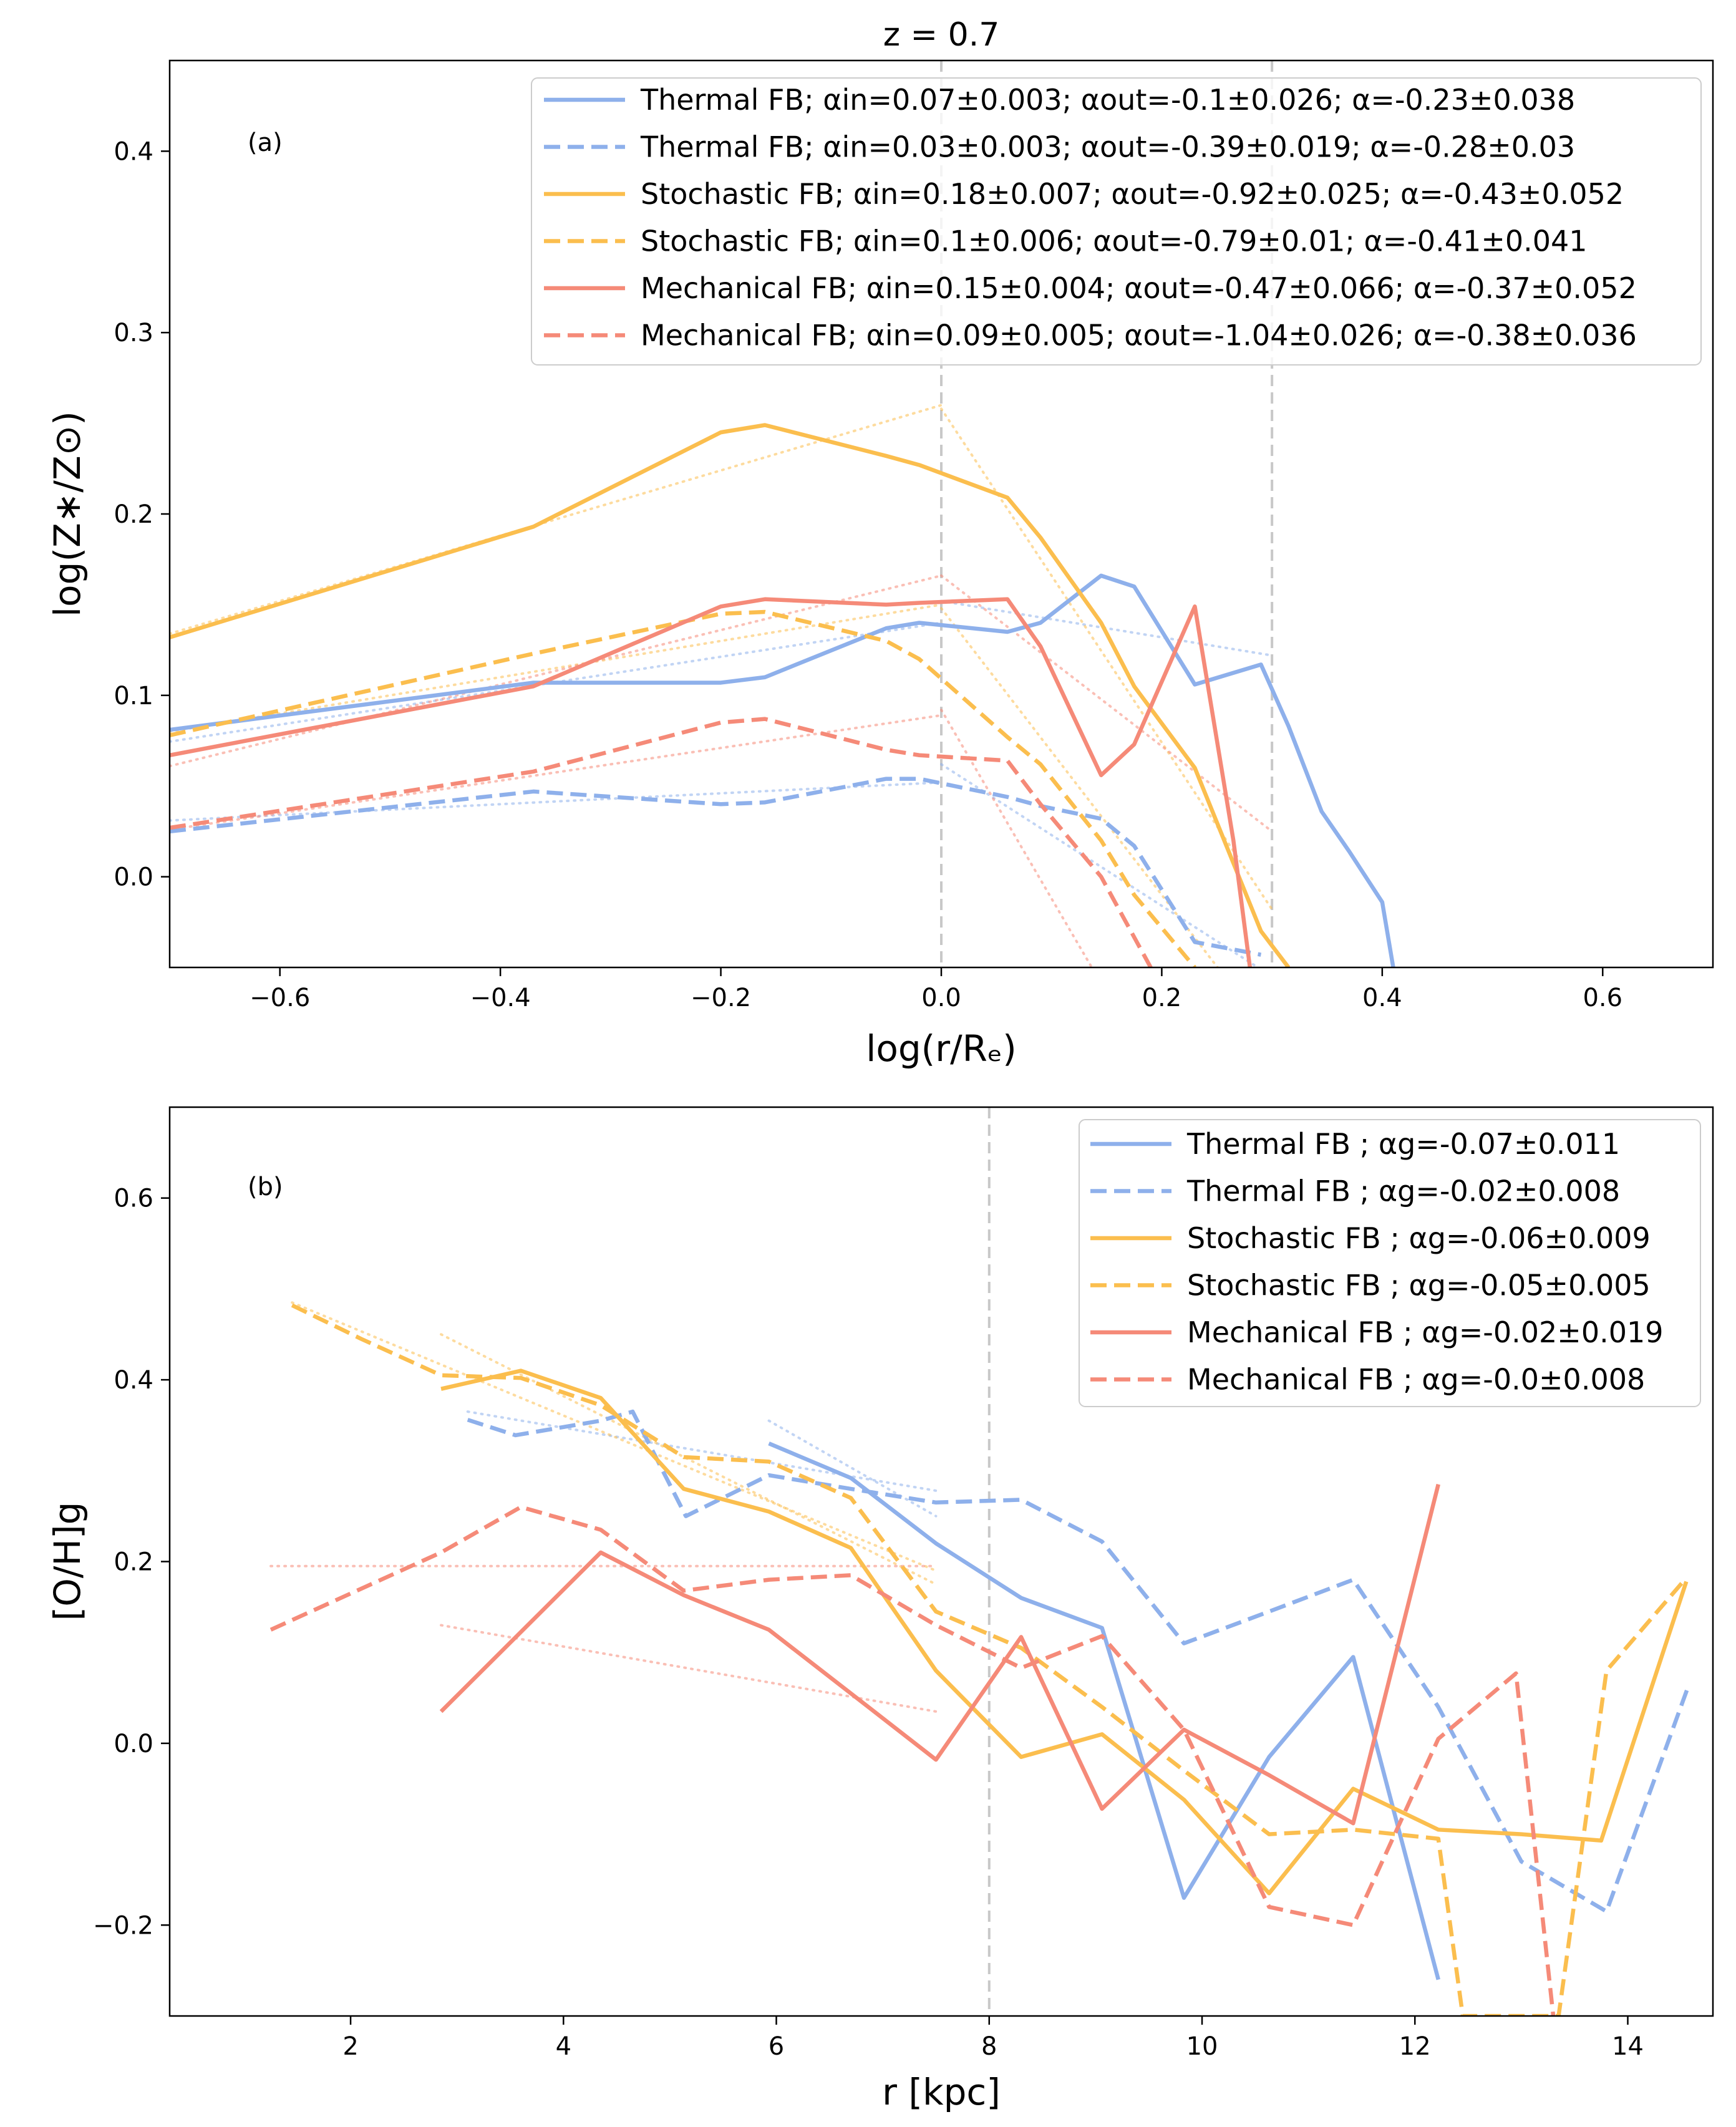 The height and width of the screenshot is (2127, 1736). Describe the element at coordinates (1202, 2046) in the screenshot. I see `panel-b-x-tick-label: 10` at that location.